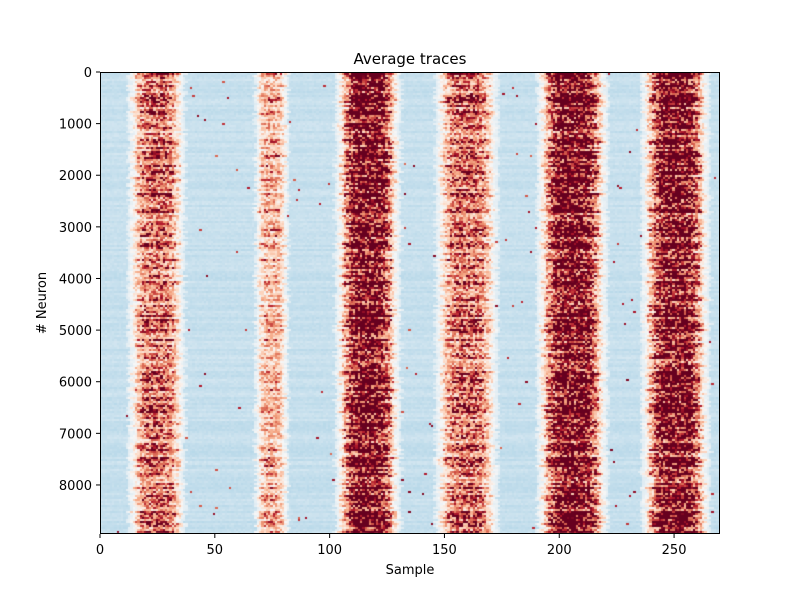 The width and height of the screenshot is (800, 600). Describe the element at coordinates (75, 331) in the screenshot. I see `y-tick-label: 5000` at that location.